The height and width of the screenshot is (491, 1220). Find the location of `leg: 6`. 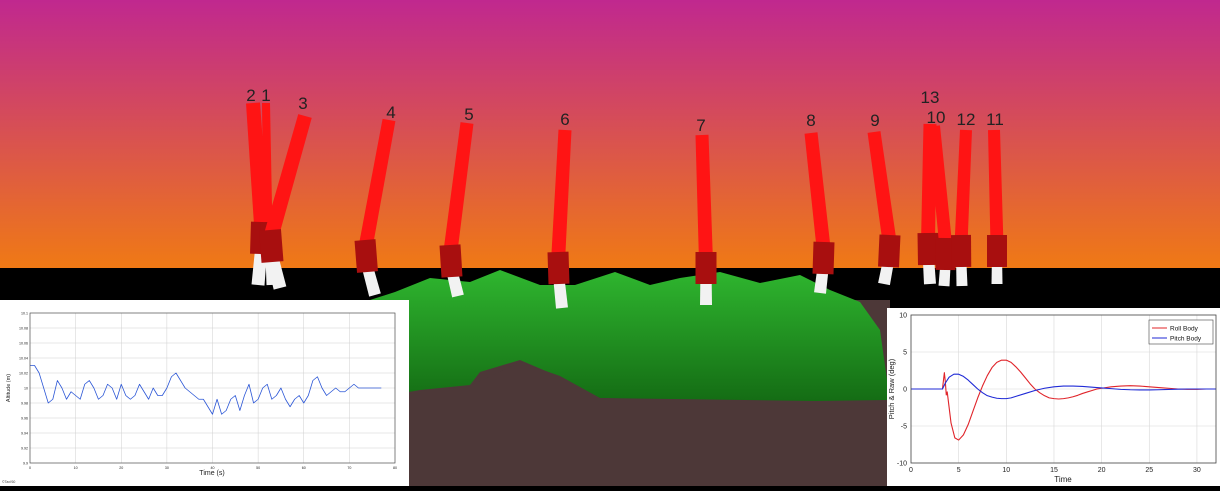

leg: 6 is located at coordinates (559, 209).